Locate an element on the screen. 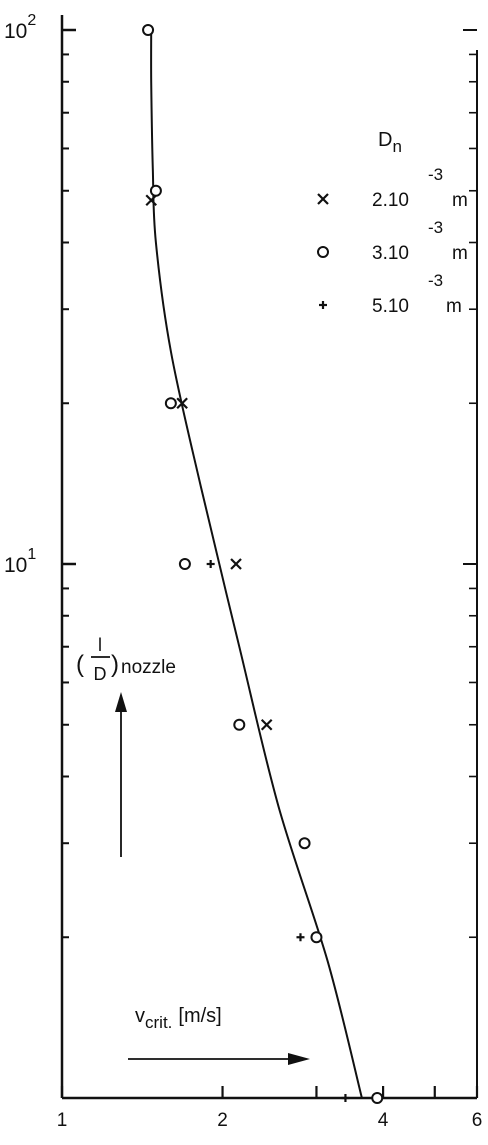 This screenshot has width=488, height=1145. legend-unit-2: m is located at coordinates (454, 306).